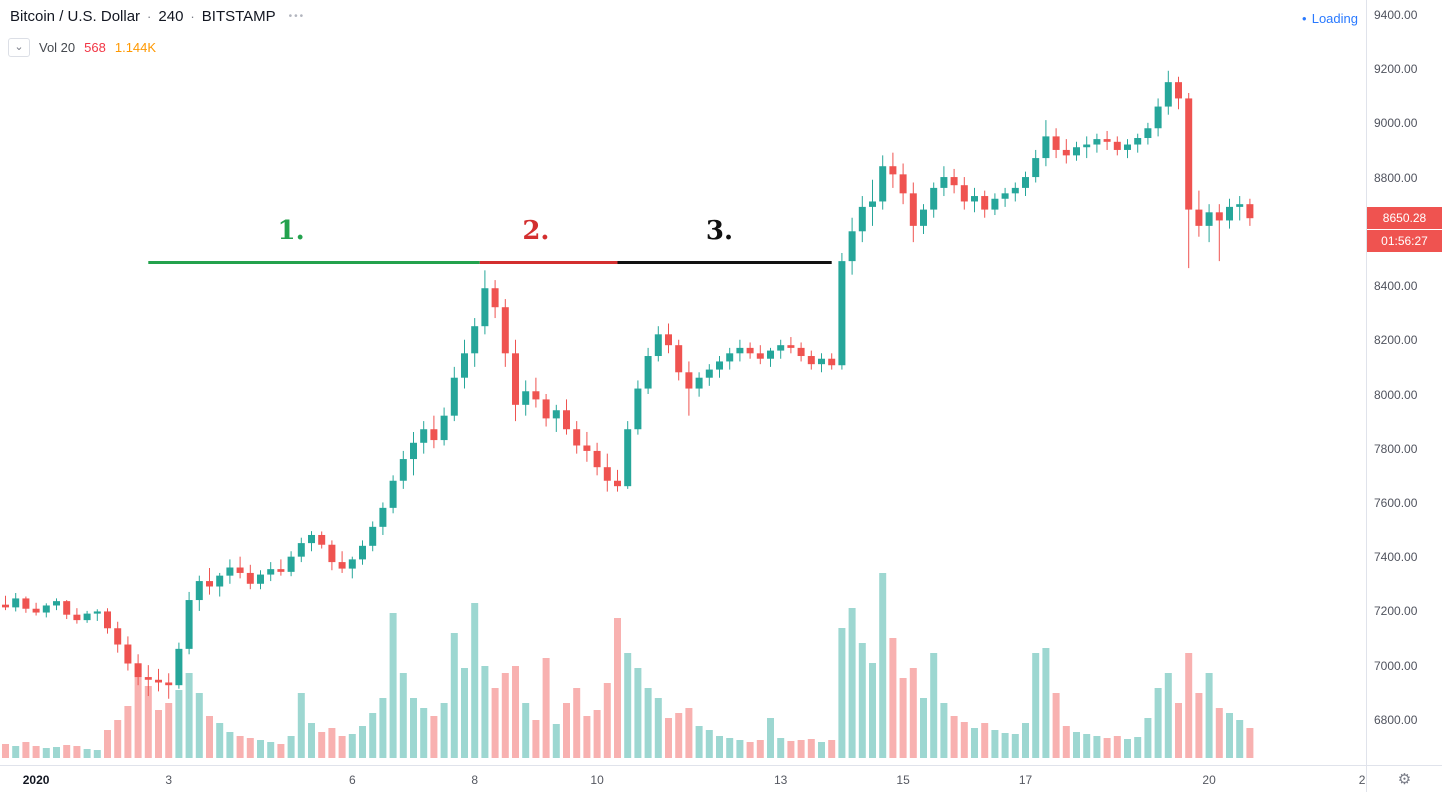 The width and height of the screenshot is (1442, 792). What do you see at coordinates (683, 778) in the screenshot?
I see `time-axis: 2020 3 6 8 10 13 15 17 20 2` at bounding box center [683, 778].